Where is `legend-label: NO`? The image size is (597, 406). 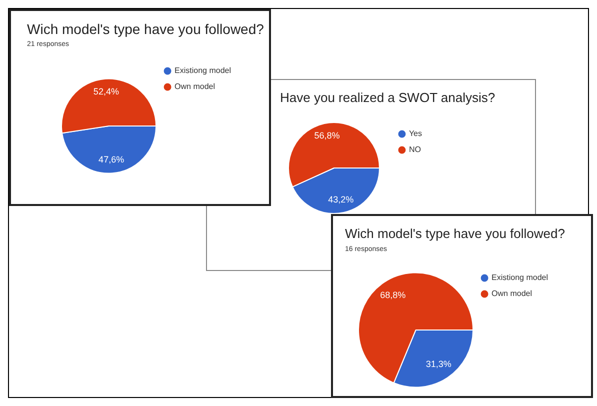 legend-label: NO is located at coordinates (414, 149).